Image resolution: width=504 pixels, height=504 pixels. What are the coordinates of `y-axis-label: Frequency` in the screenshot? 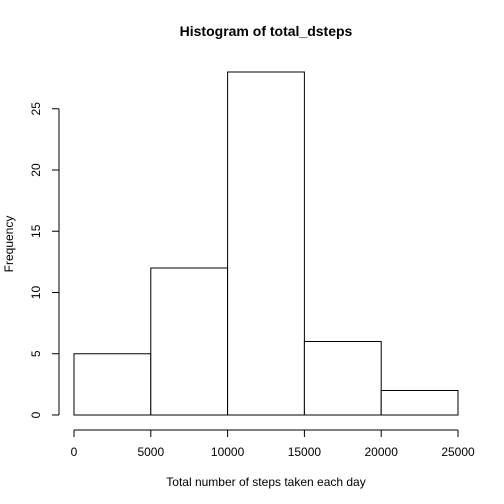 It's located at (9, 244).